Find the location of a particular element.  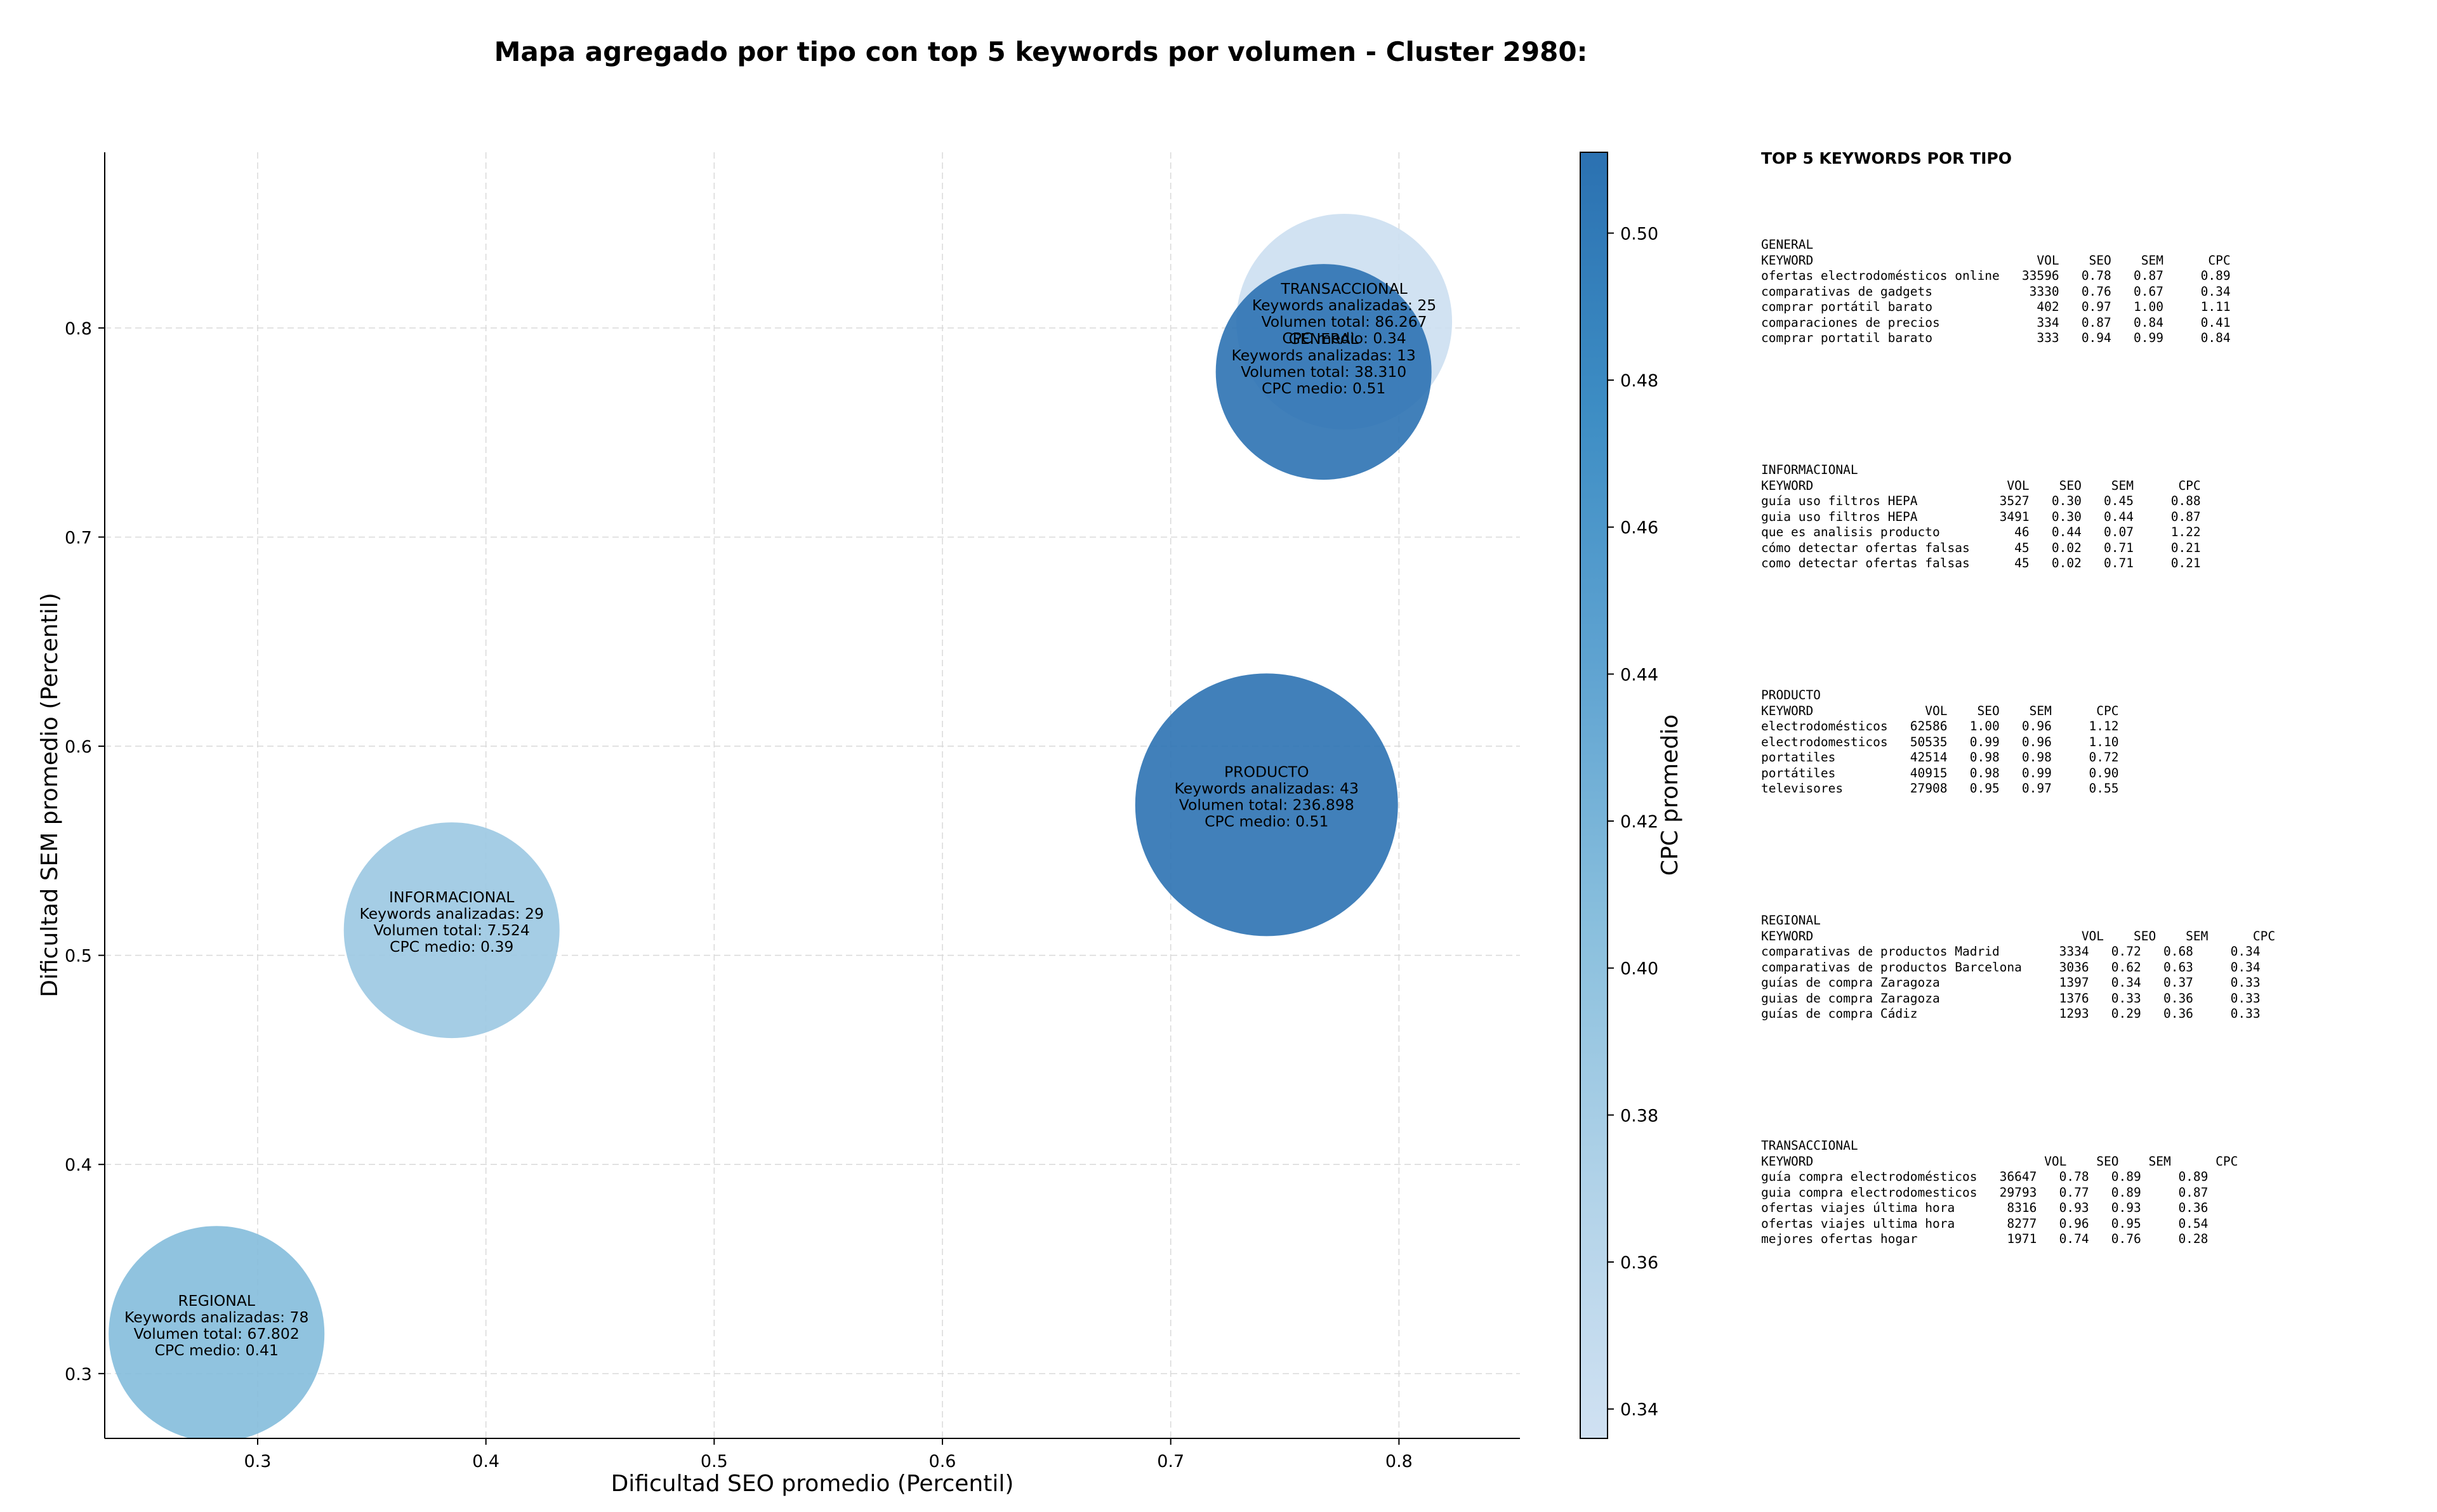

bubble-regional is located at coordinates (217, 1332).